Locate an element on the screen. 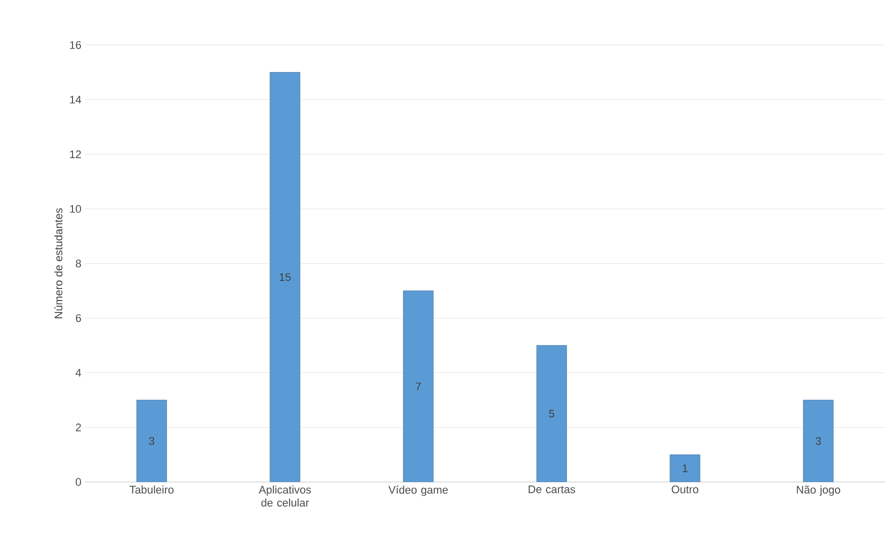  x-tick-label: Aplicativos de celular is located at coordinates (284, 496).